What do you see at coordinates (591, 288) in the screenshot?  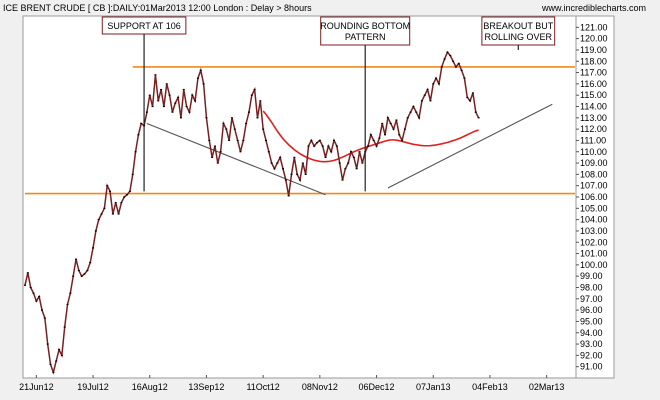 I see `y-tick-label: 98.00` at bounding box center [591, 288].